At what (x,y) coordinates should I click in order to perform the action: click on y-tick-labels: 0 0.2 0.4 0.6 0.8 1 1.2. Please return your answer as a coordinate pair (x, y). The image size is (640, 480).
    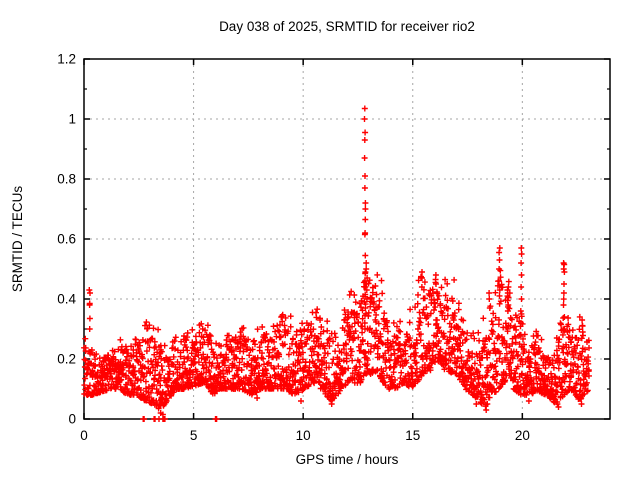
    Looking at the image, I should click on (66, 239).